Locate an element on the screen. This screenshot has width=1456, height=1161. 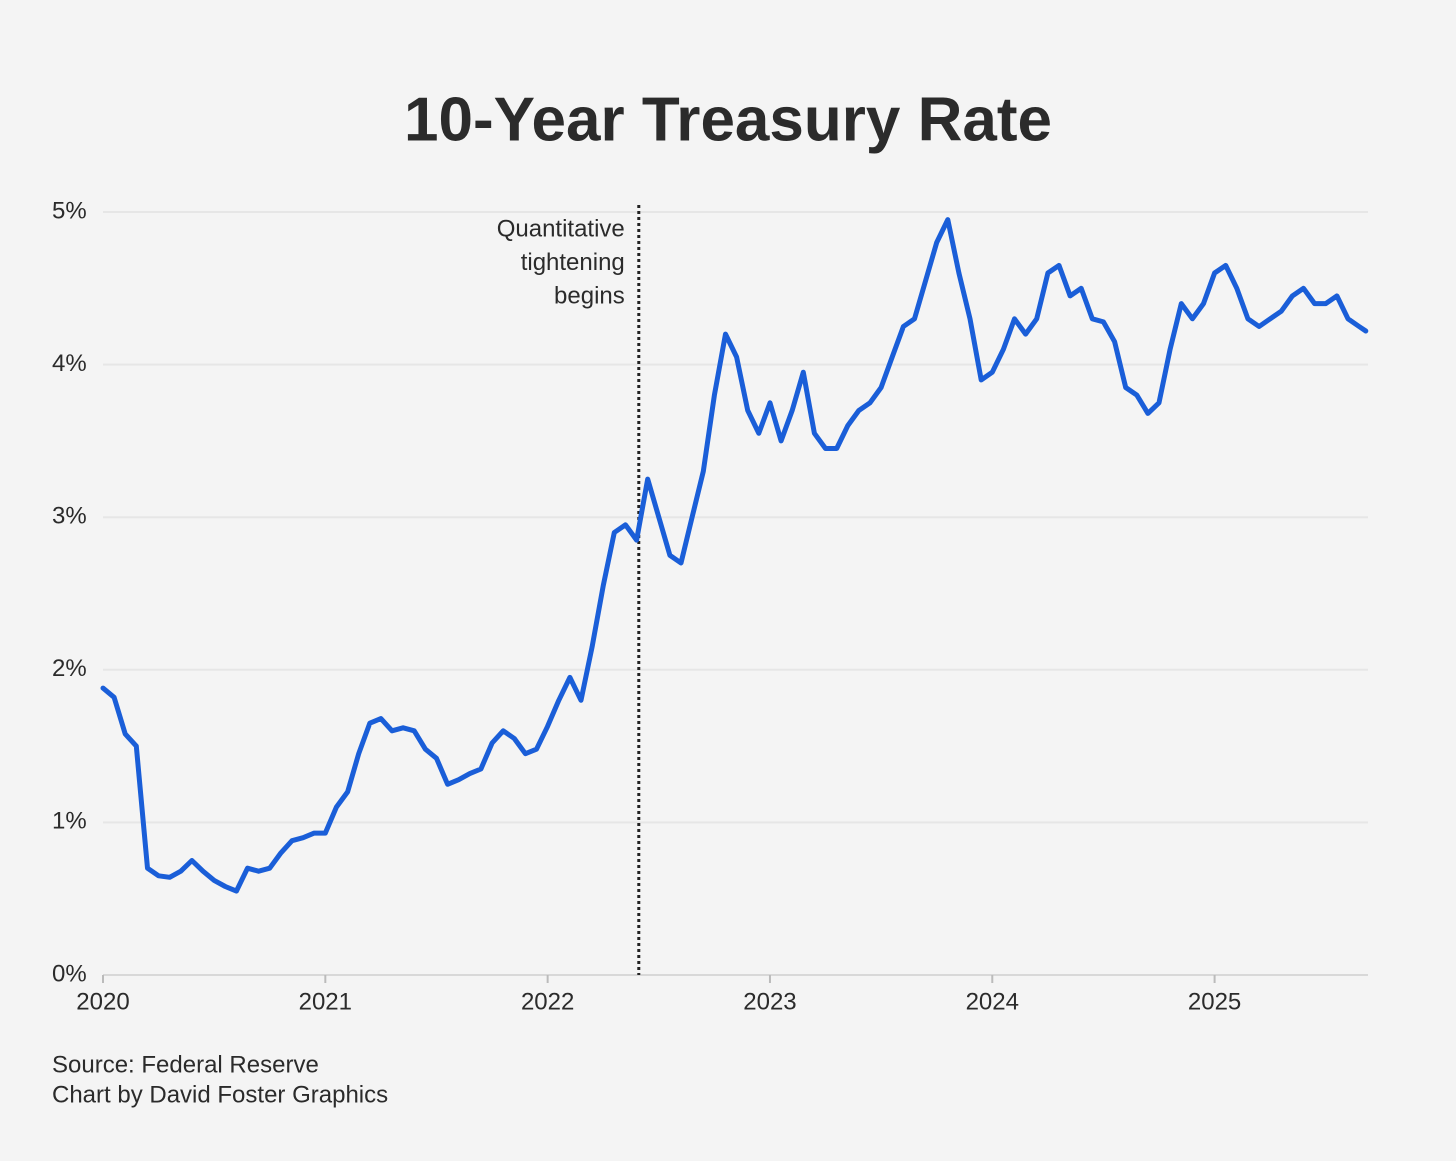
y-tick-label: 3% is located at coordinates (69, 516).